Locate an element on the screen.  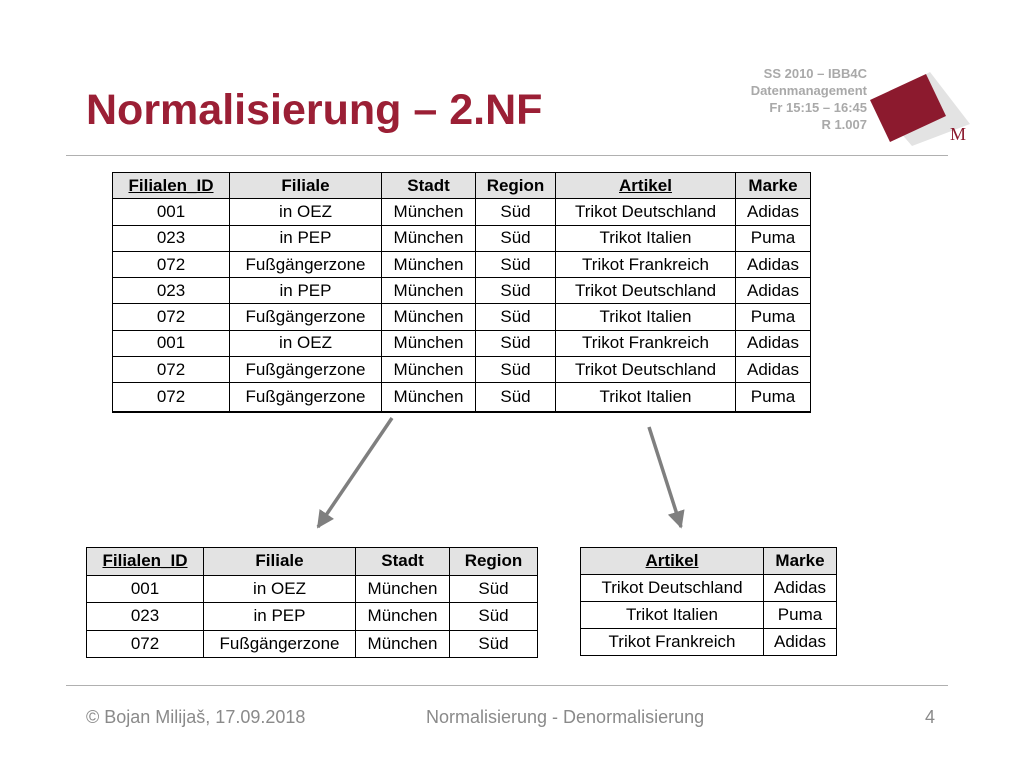
university-logo: M is located at coordinates (920, 109).